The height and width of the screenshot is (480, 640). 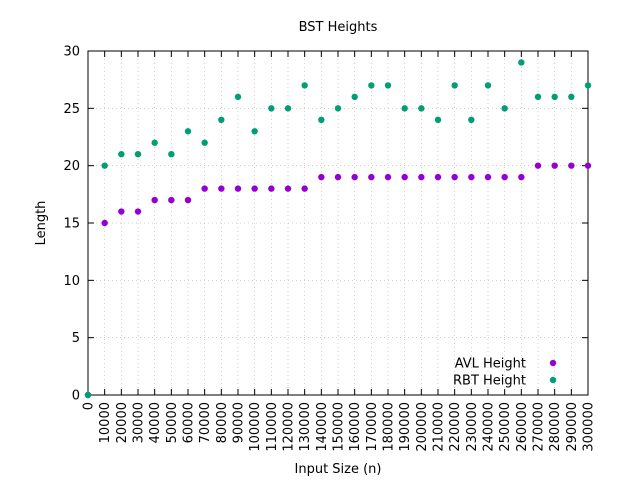 I want to click on y-tick-label: 20, so click(x=71, y=166).